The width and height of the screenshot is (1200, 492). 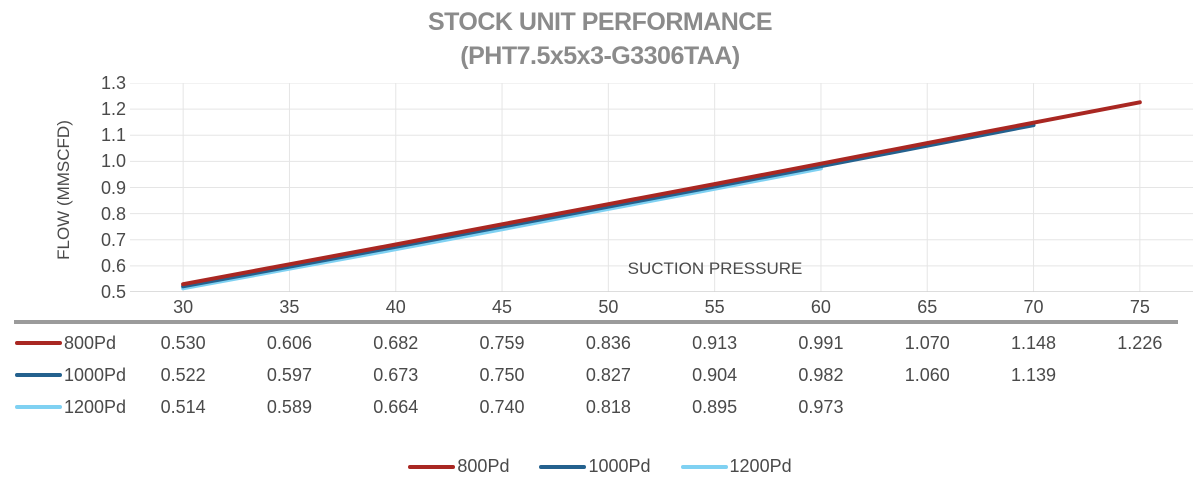 What do you see at coordinates (95, 374) in the screenshot?
I see `series-label: 1000Pd` at bounding box center [95, 374].